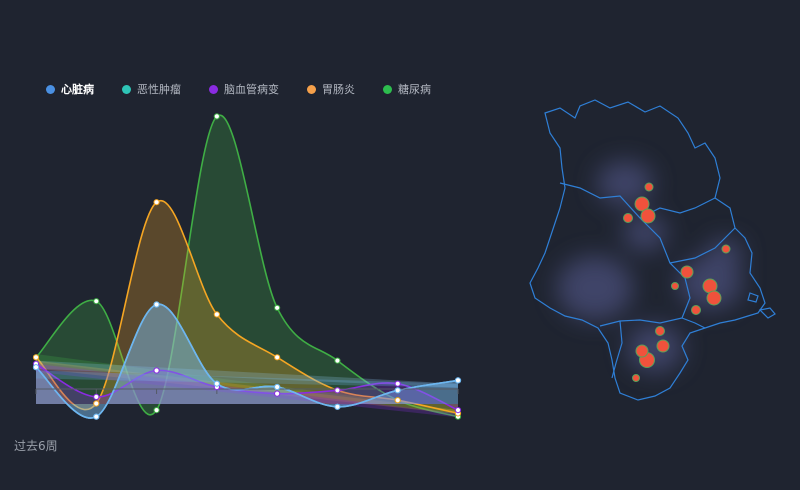  I want to click on legend-label: 心脏病, so click(77, 89).